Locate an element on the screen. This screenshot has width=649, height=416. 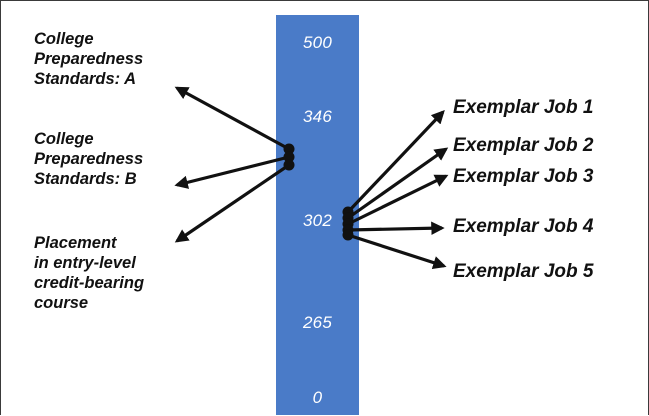
left-label-standards-b: College Preparedness Standards: B is located at coordinates (88, 159).